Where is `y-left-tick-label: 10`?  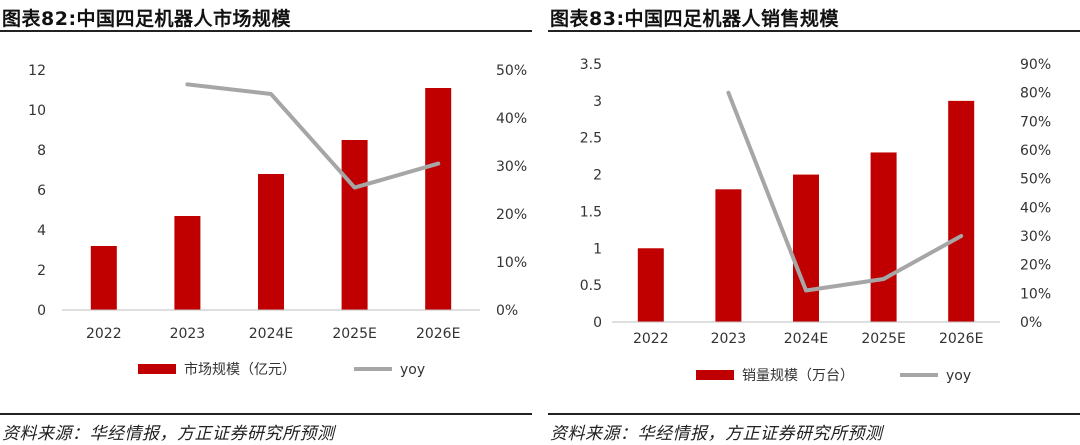 y-left-tick-label: 10 is located at coordinates (37, 111).